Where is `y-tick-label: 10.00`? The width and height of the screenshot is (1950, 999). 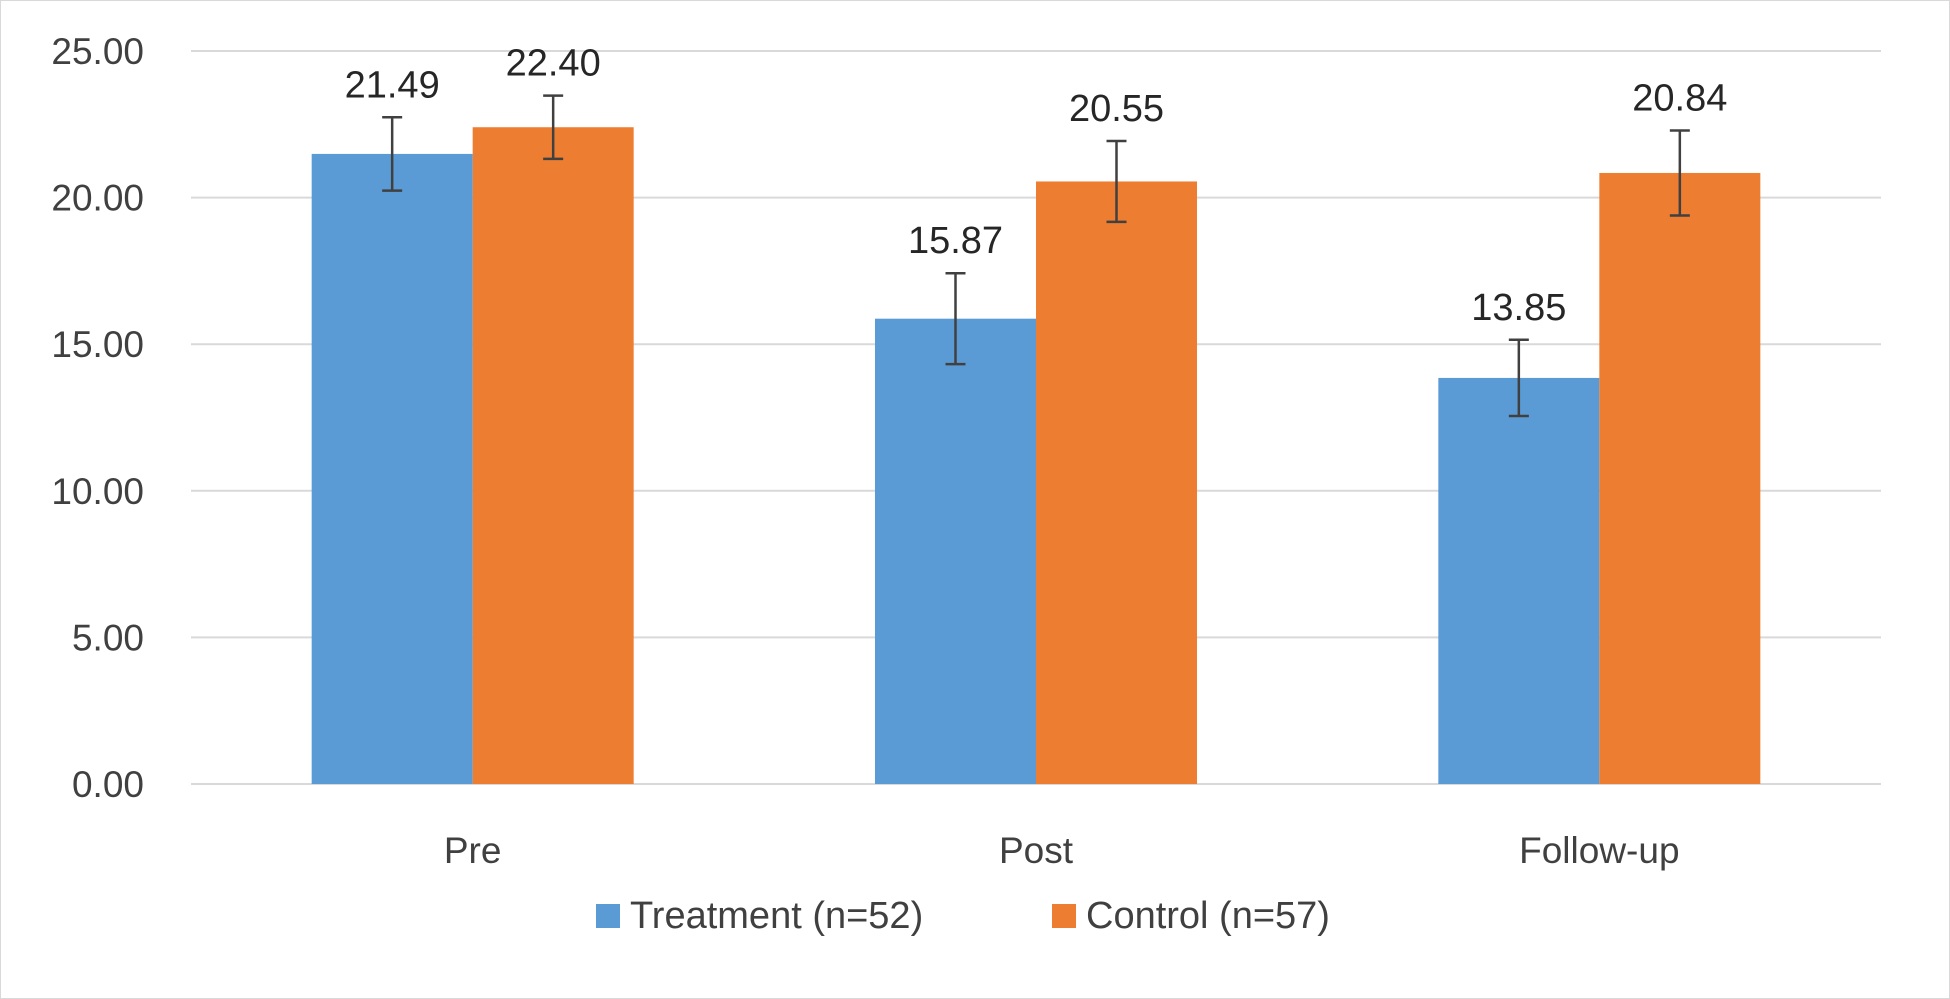
y-tick-label: 10.00 is located at coordinates (97, 491).